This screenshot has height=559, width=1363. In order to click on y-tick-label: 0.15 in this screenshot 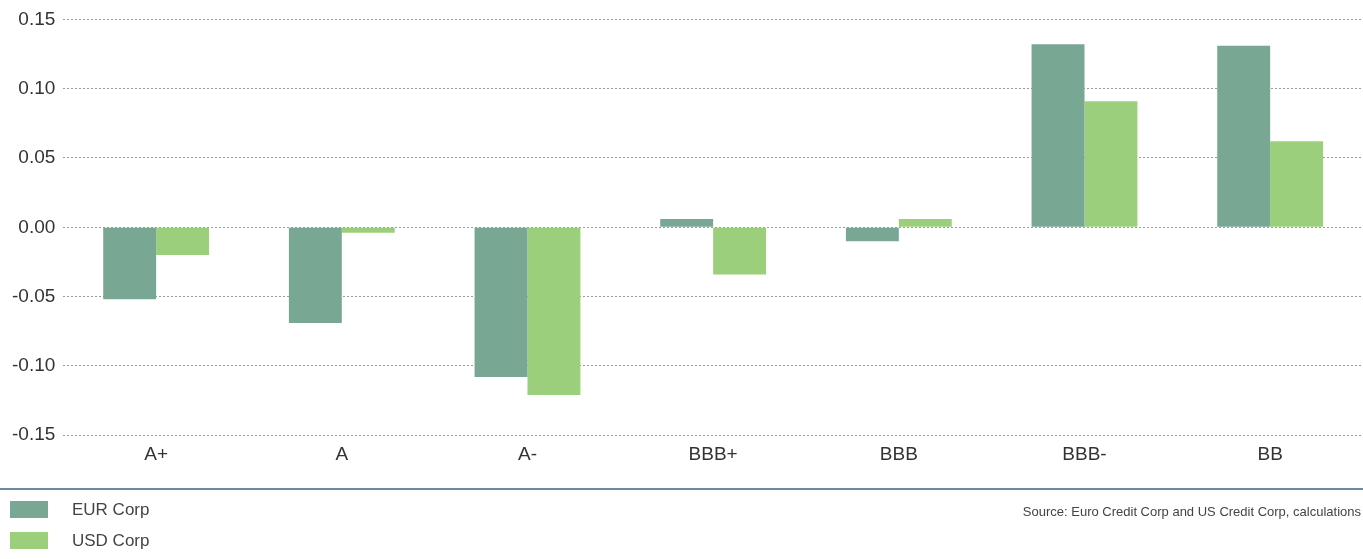, I will do `click(37, 18)`.